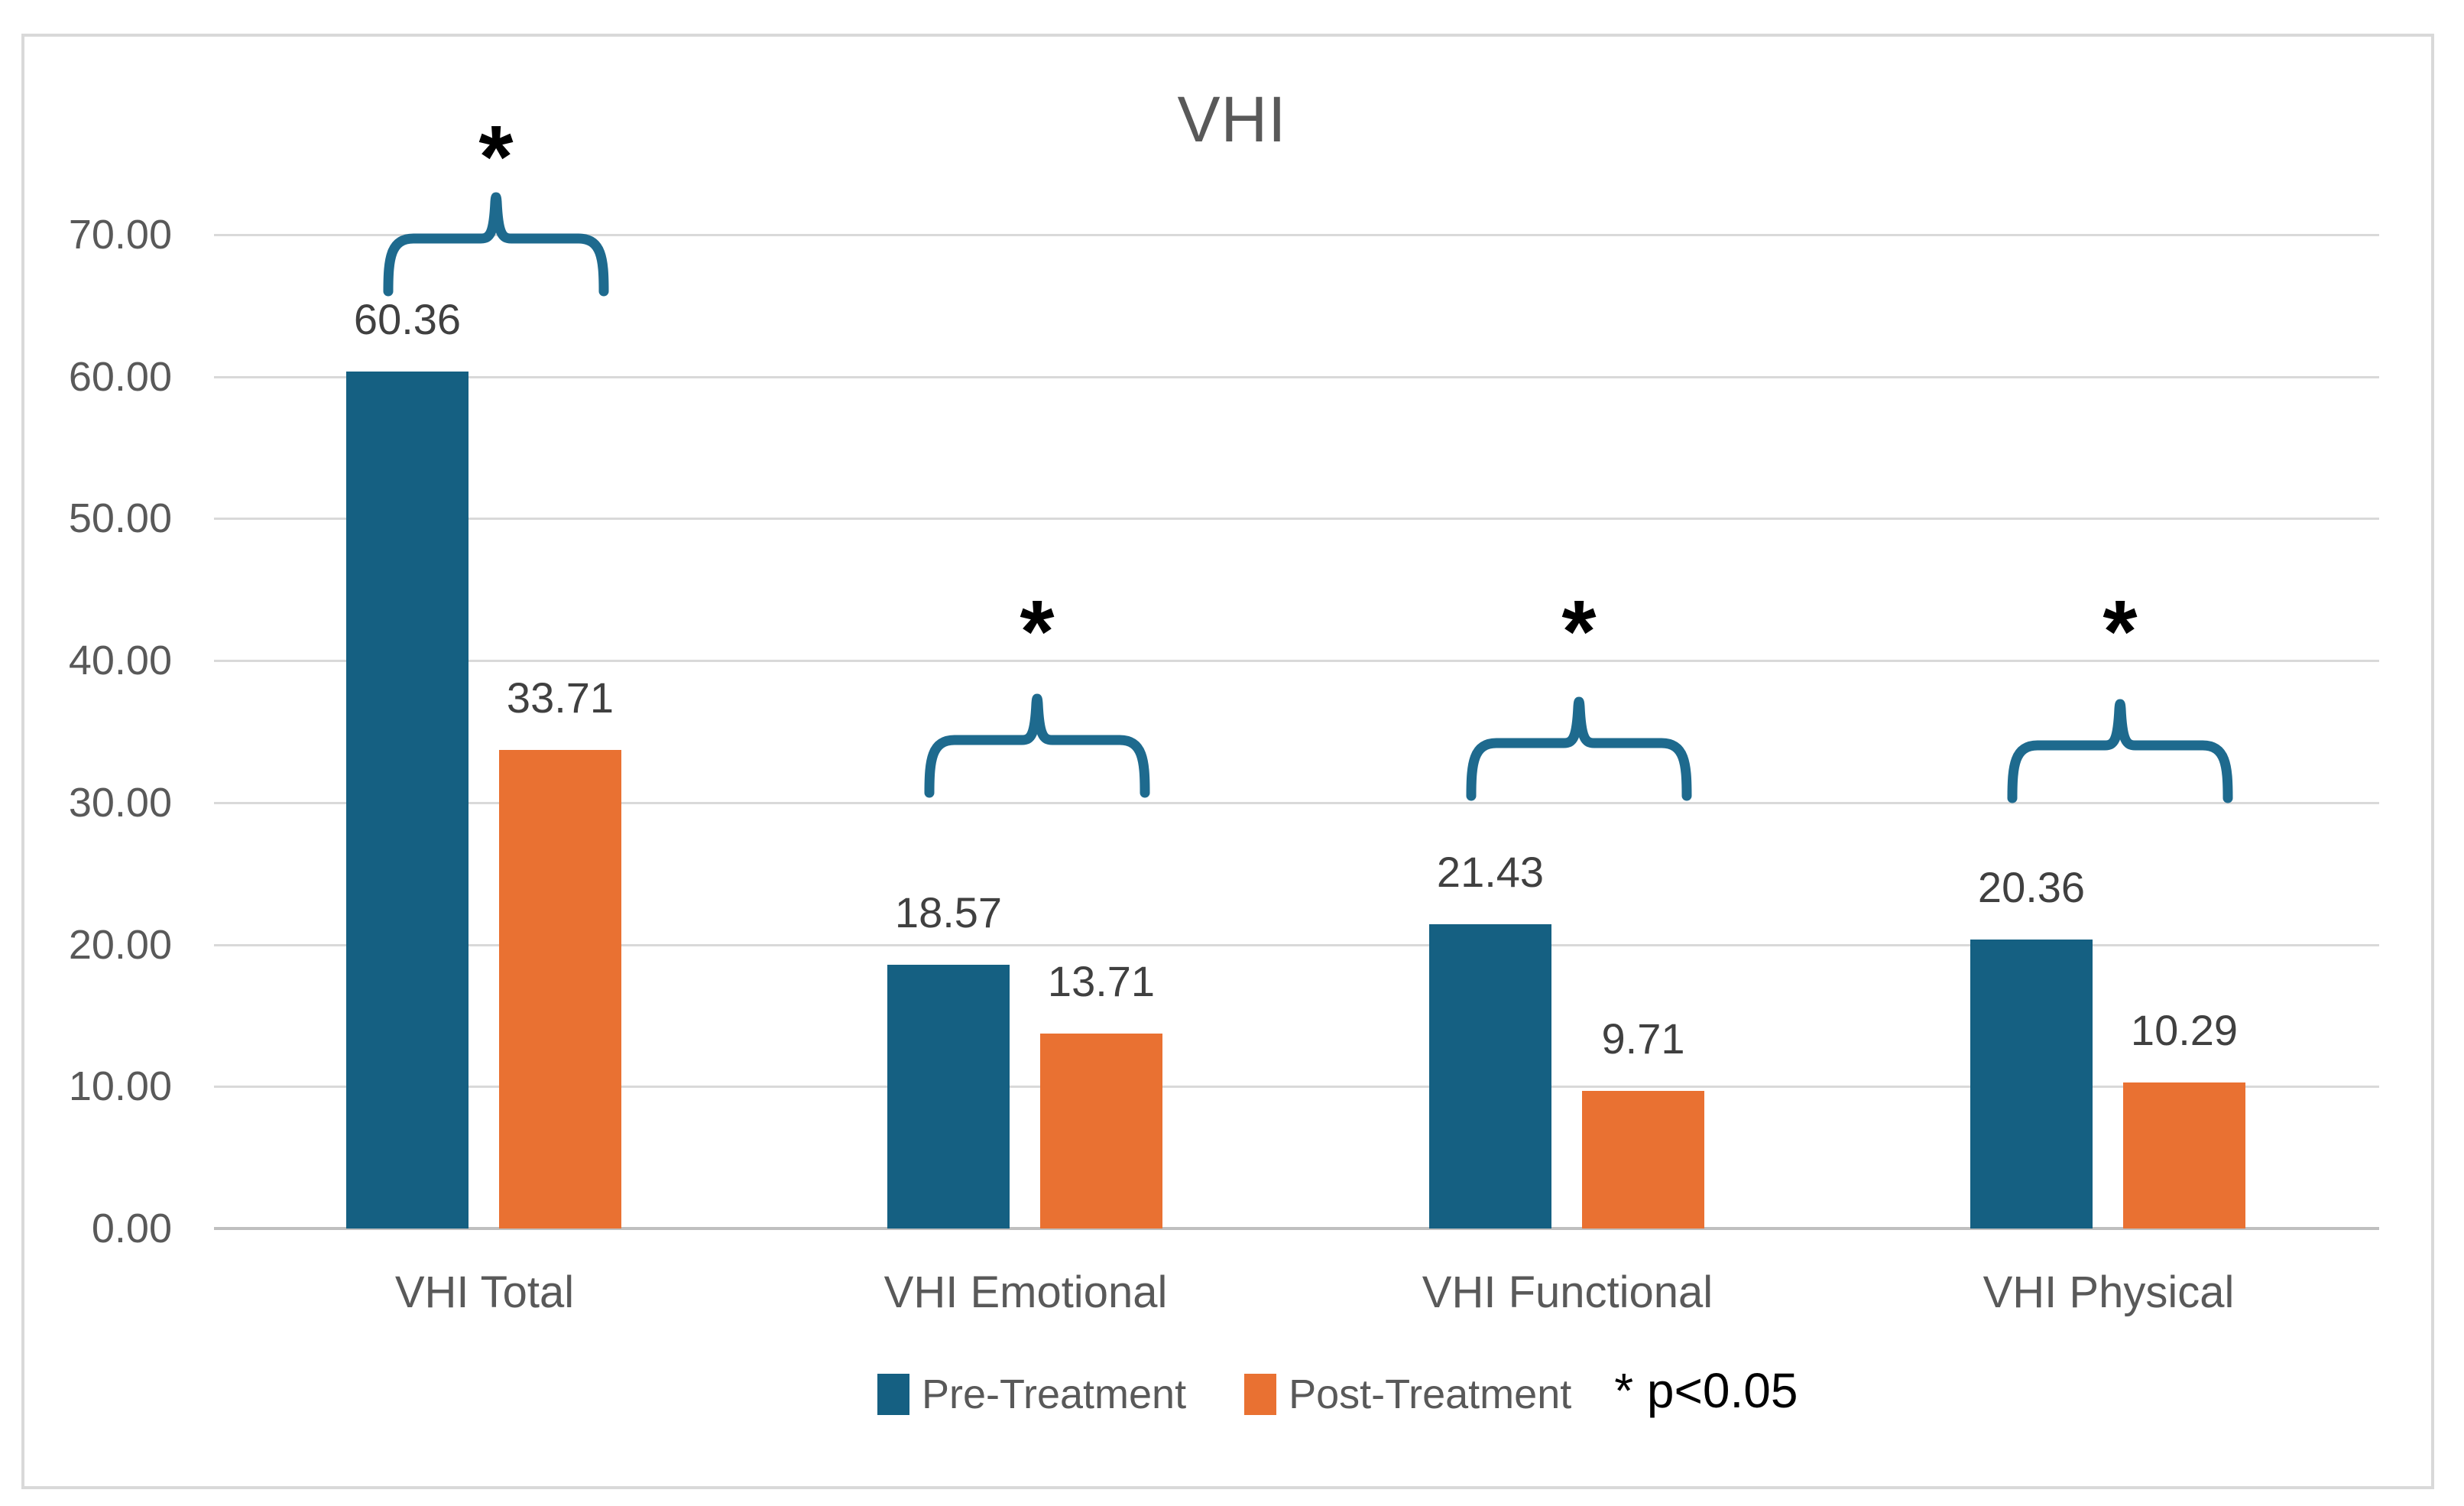 This screenshot has width=2464, height=1506. Describe the element at coordinates (120, 518) in the screenshot. I see `y-tick-label: 50.00` at that location.